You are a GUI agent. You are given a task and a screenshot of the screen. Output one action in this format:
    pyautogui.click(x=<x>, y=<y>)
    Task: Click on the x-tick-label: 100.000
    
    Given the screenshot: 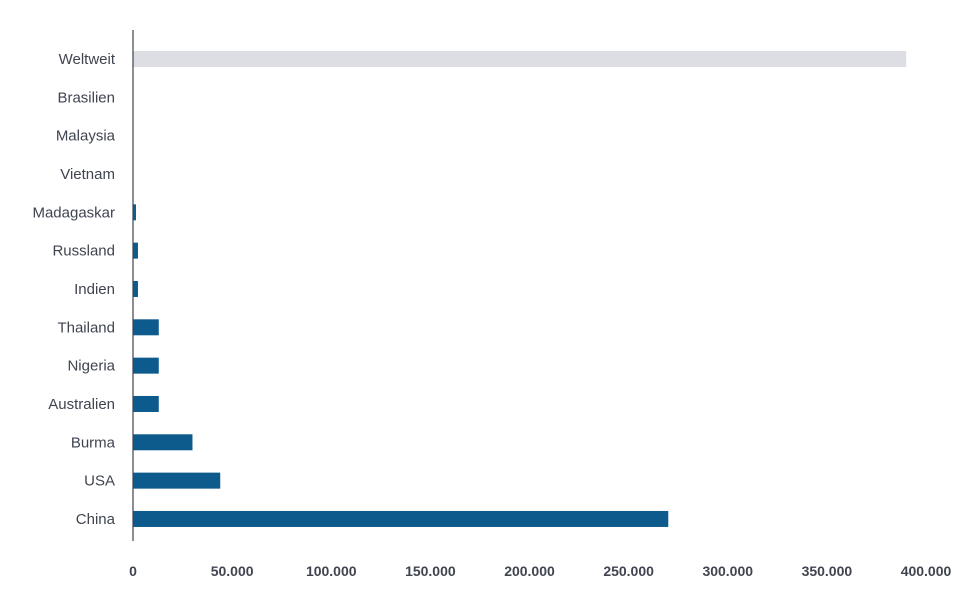 What is the action you would take?
    pyautogui.click(x=331, y=571)
    